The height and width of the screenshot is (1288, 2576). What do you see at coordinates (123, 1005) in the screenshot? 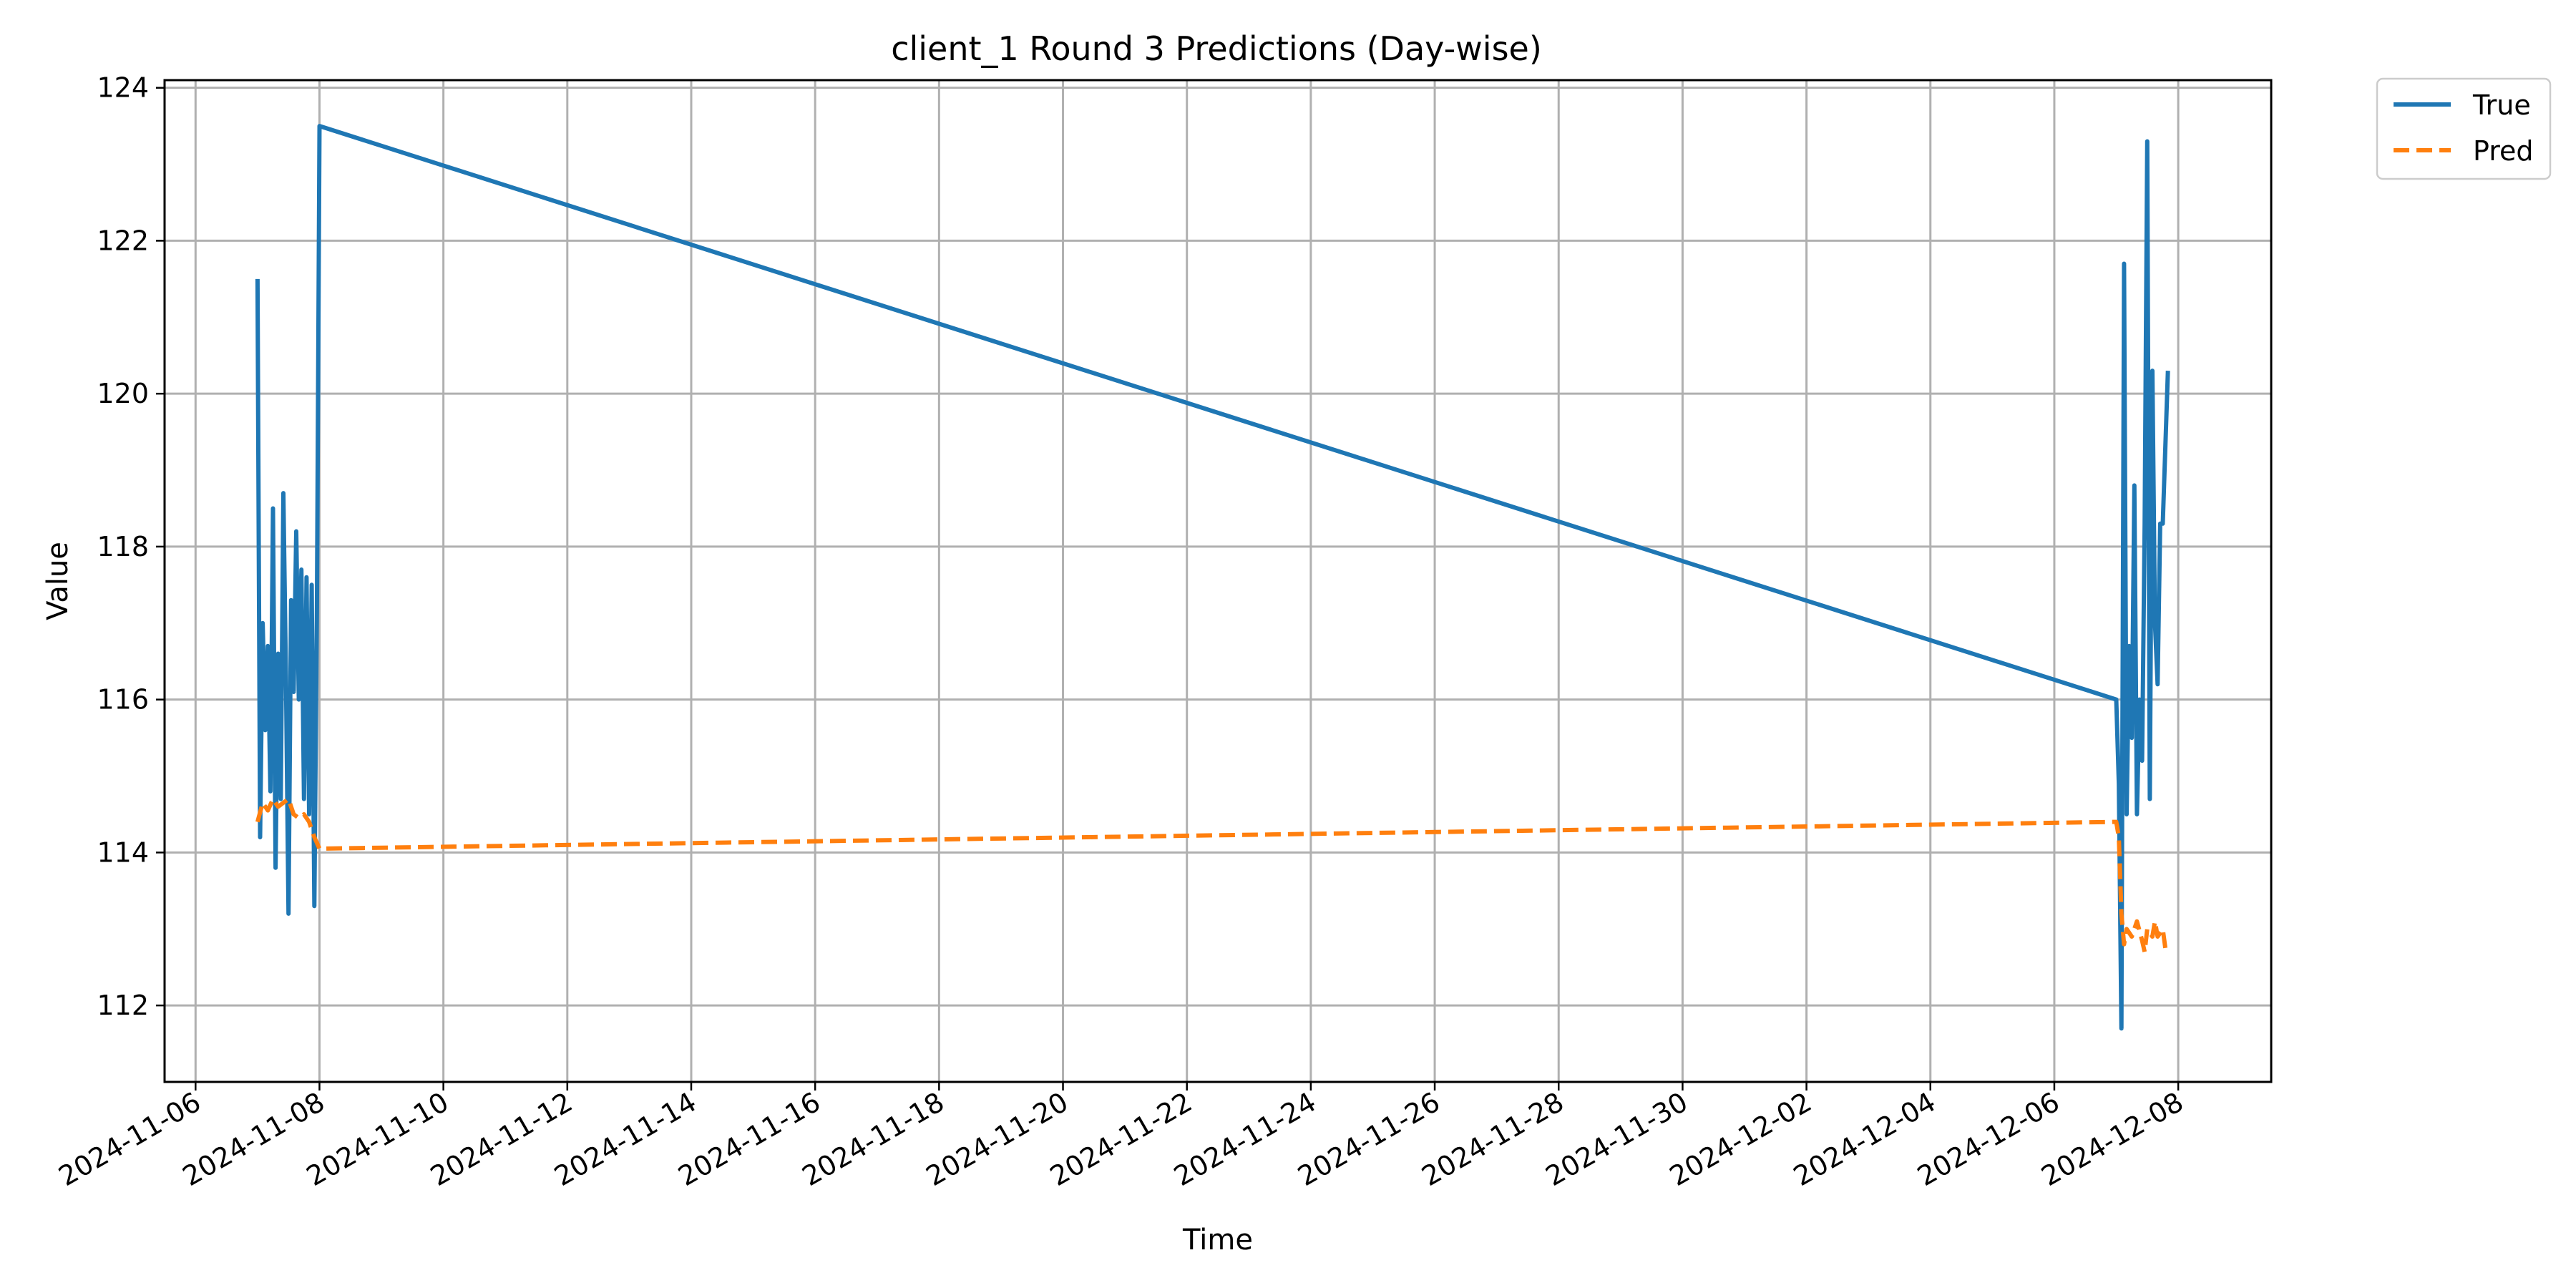
I see `y-tick-label: 112` at bounding box center [123, 1005].